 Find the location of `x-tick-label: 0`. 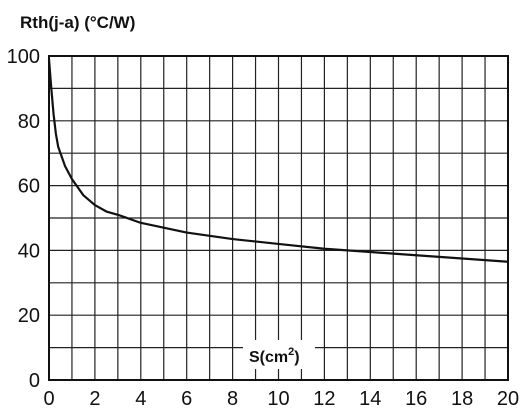

x-tick-label: 0 is located at coordinates (48, 399).